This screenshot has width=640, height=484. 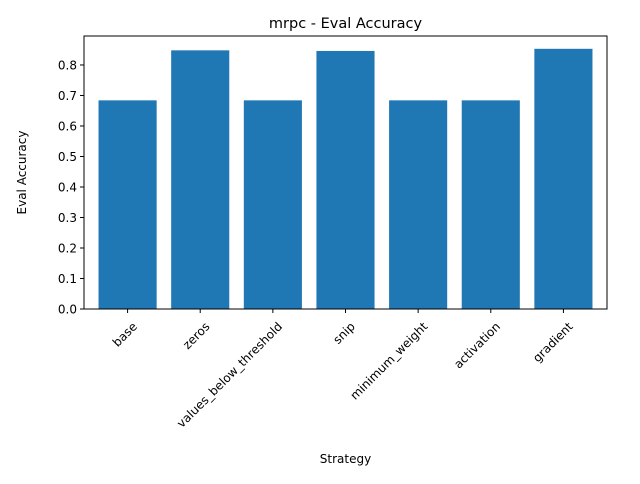 I want to click on bar-base, so click(x=127, y=204).